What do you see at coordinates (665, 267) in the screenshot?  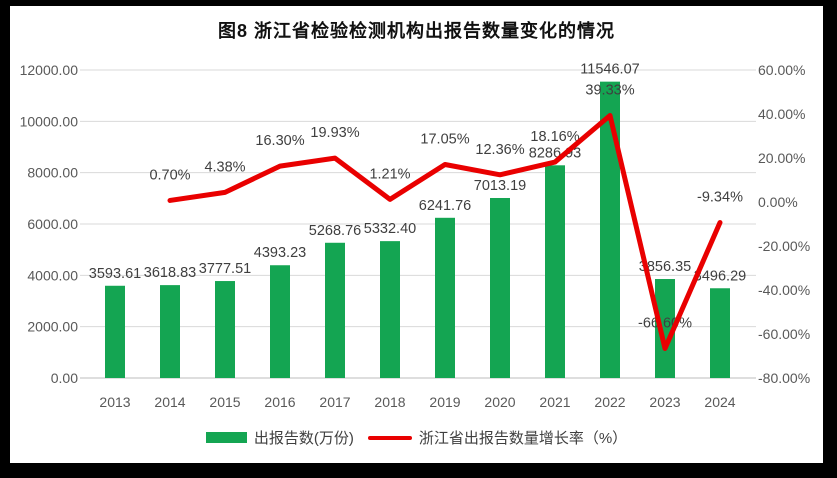 I see `bar-label-2023: 3856.35` at bounding box center [665, 267].